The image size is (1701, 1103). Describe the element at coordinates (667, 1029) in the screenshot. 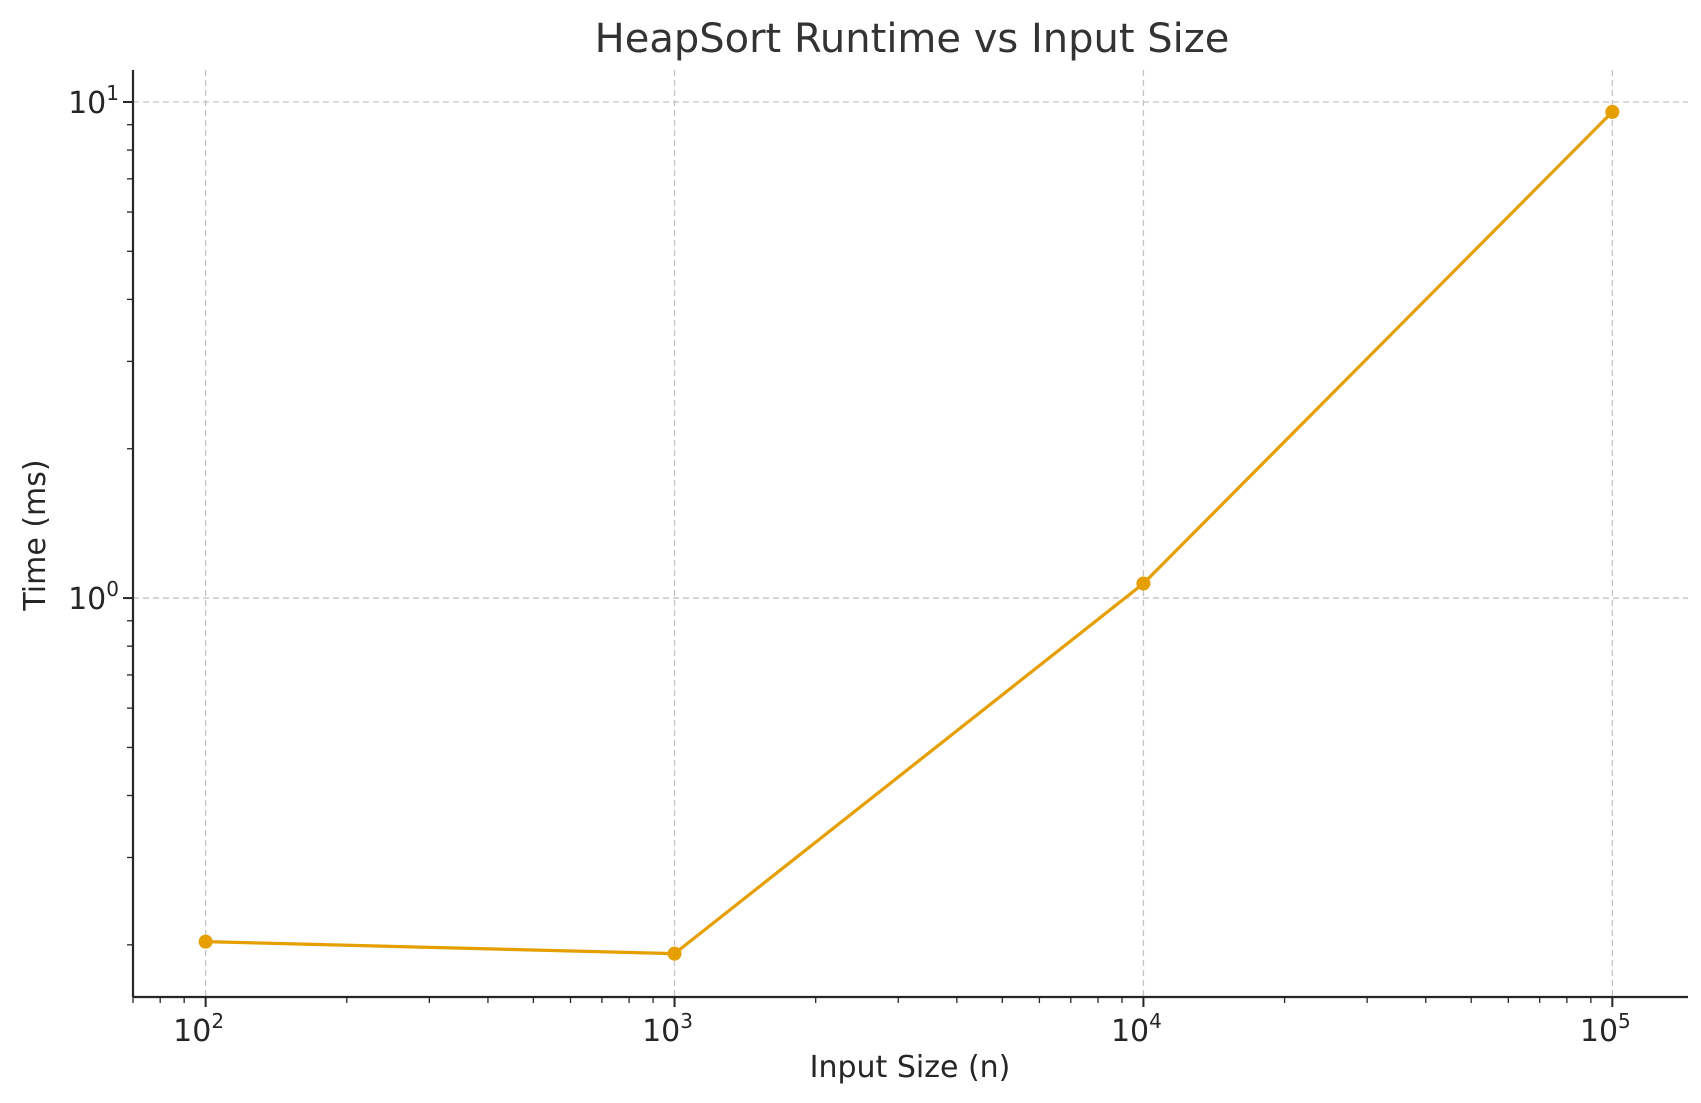

I see `x-tick-label-1: 10³` at that location.